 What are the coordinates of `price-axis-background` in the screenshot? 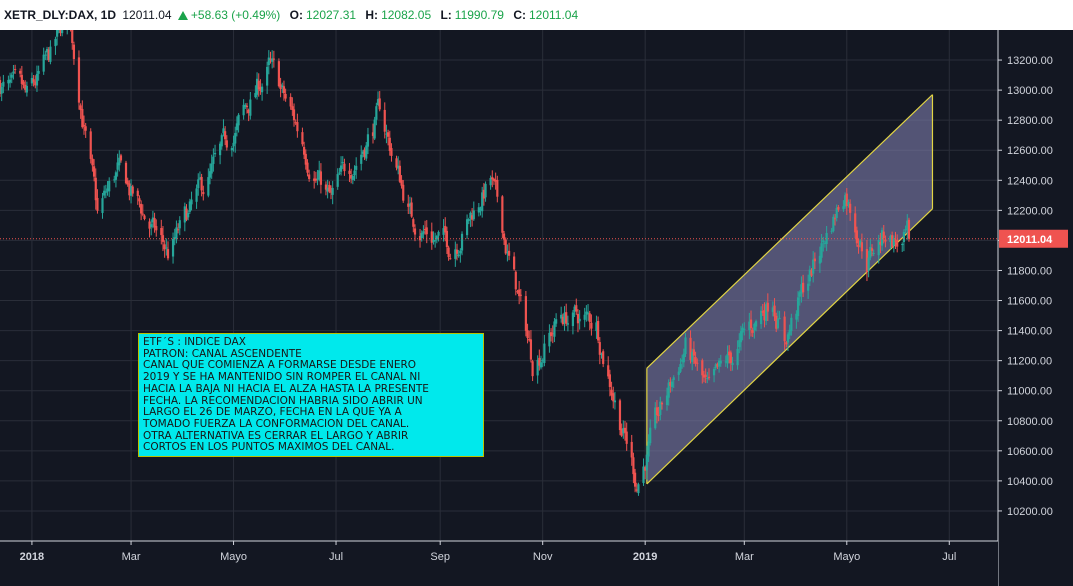 It's located at (1035, 308).